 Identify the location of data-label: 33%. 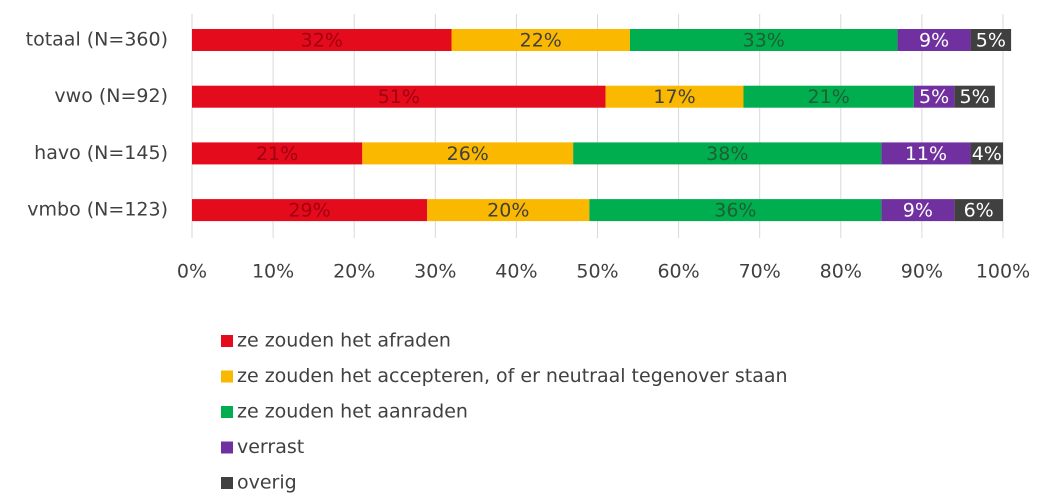
(764, 41).